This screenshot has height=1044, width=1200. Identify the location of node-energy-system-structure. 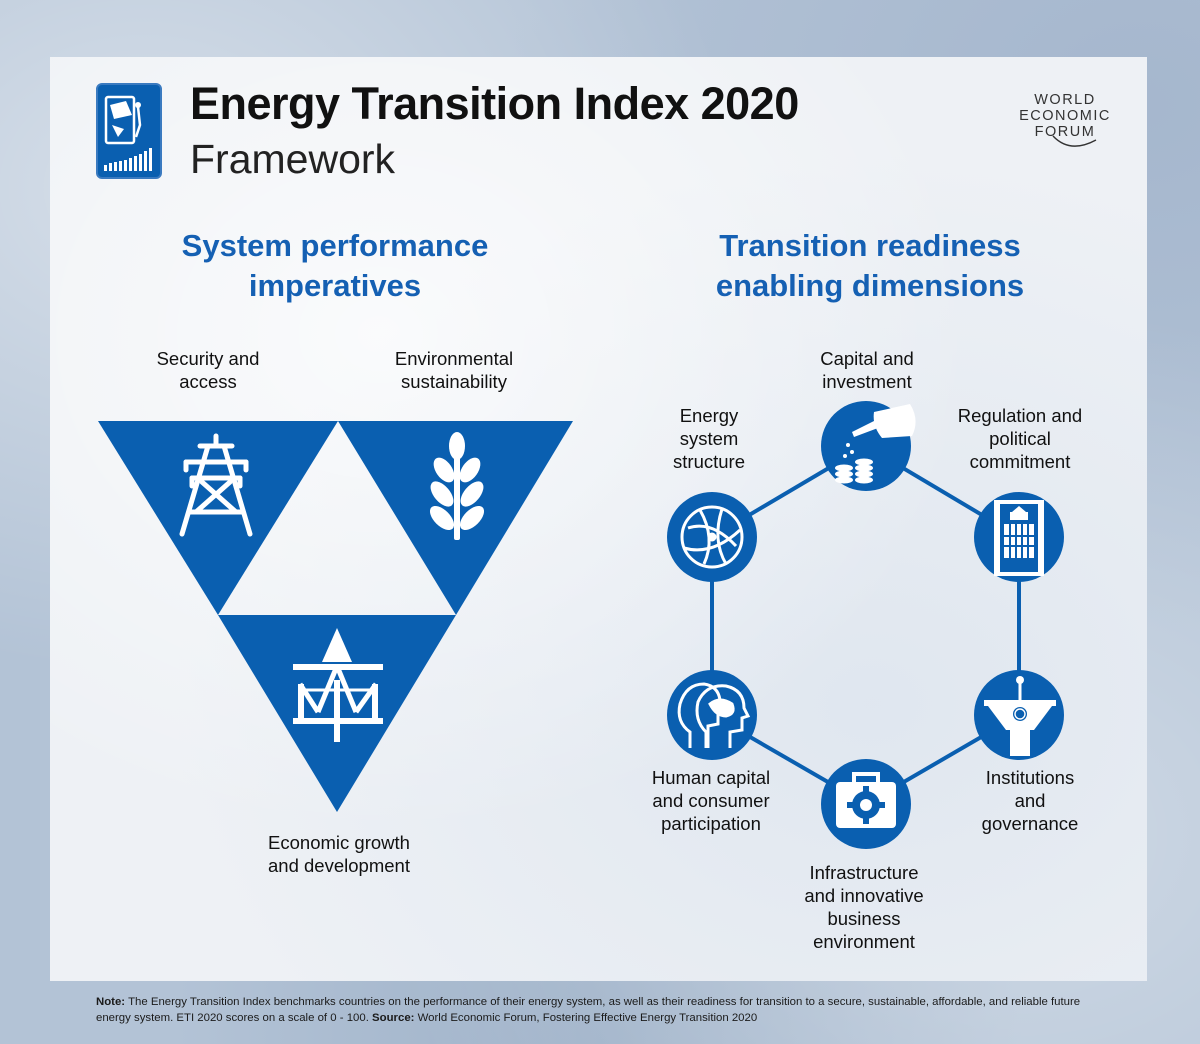
(712, 537).